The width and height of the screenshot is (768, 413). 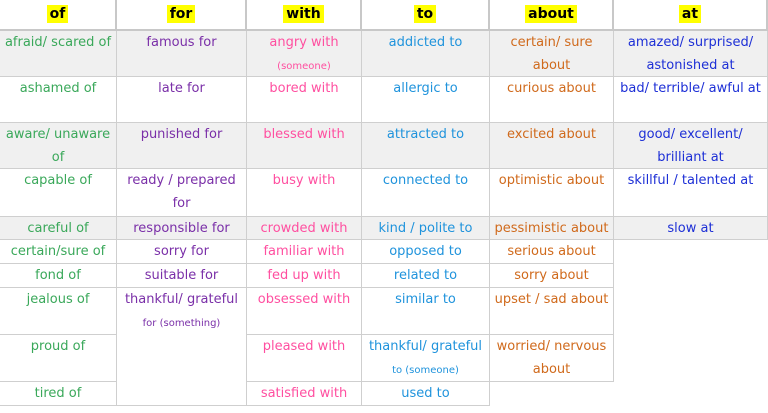 I want to click on phrase: pleased with, so click(x=304, y=346).